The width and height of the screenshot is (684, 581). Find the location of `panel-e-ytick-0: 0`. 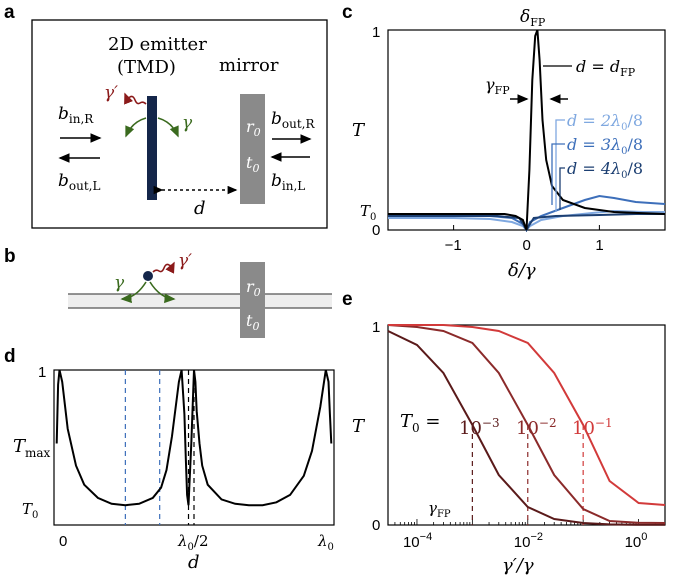

panel-e-ytick-0: 0 is located at coordinates (376, 525).